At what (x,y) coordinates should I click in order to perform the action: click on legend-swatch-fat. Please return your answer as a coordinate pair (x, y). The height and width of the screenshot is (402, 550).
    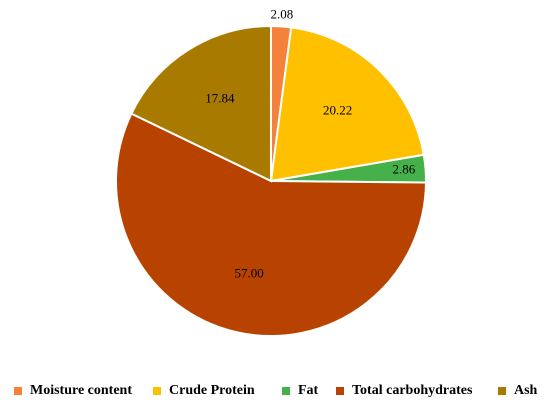
    Looking at the image, I should click on (286, 391).